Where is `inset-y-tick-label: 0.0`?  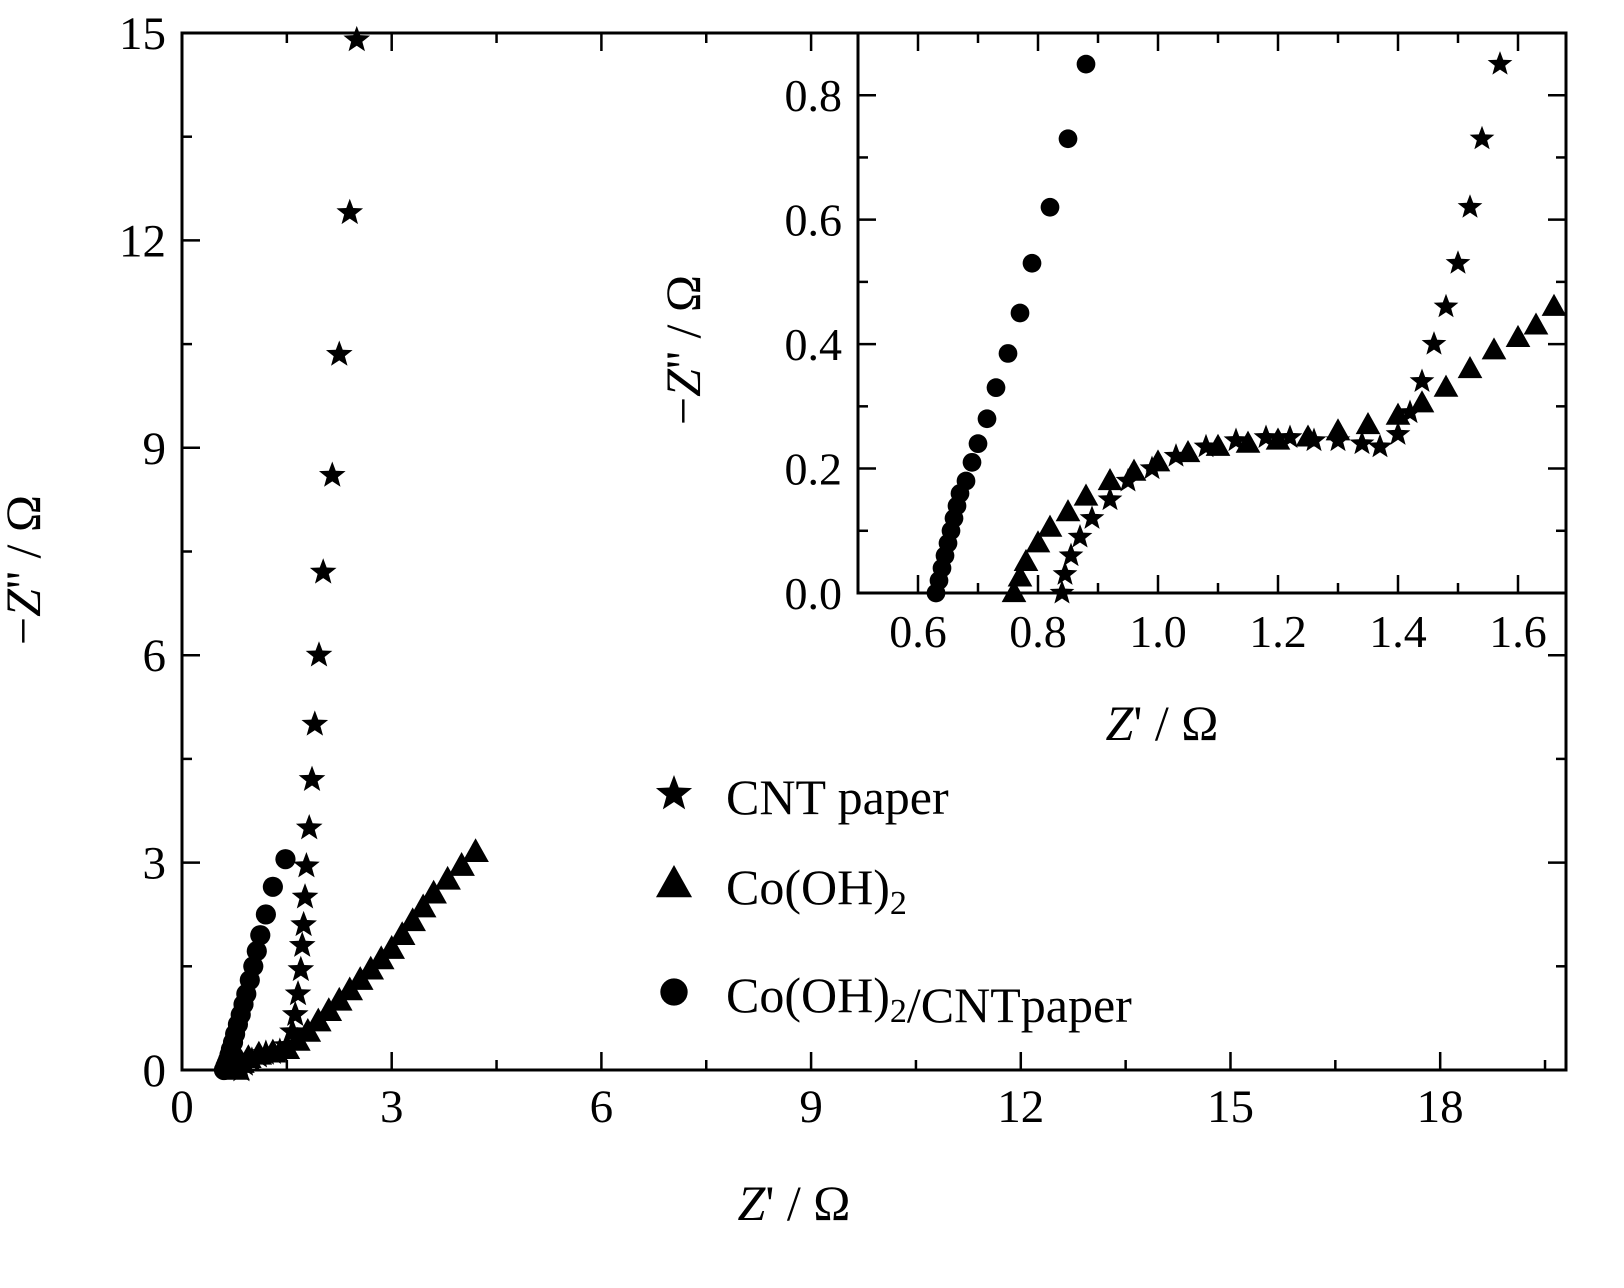
inset-y-tick-label: 0.0 is located at coordinates (814, 593).